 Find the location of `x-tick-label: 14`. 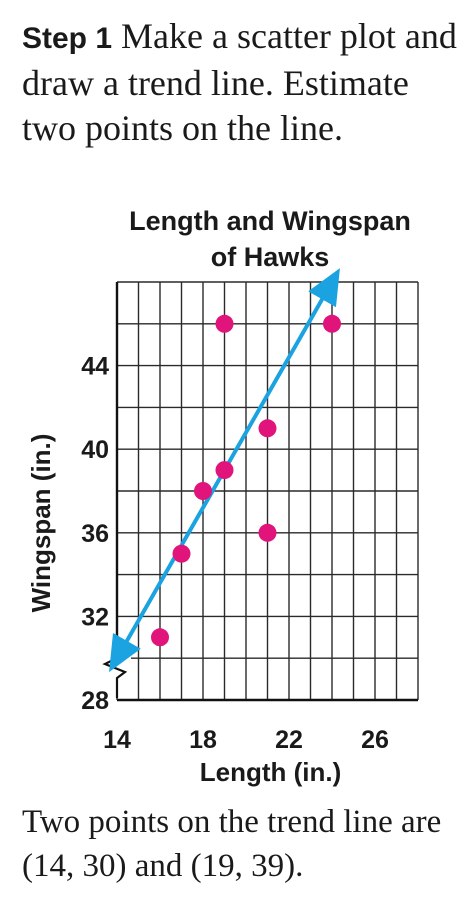

x-tick-label: 14 is located at coordinates (117, 740).